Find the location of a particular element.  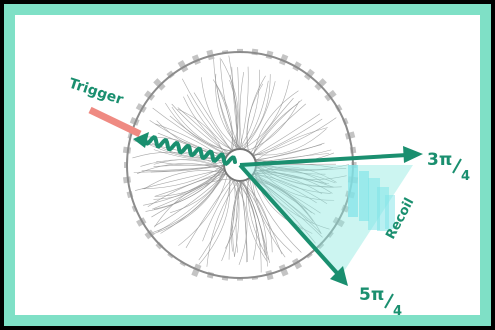

photon-wavy-line is located at coordinates (190, 150).